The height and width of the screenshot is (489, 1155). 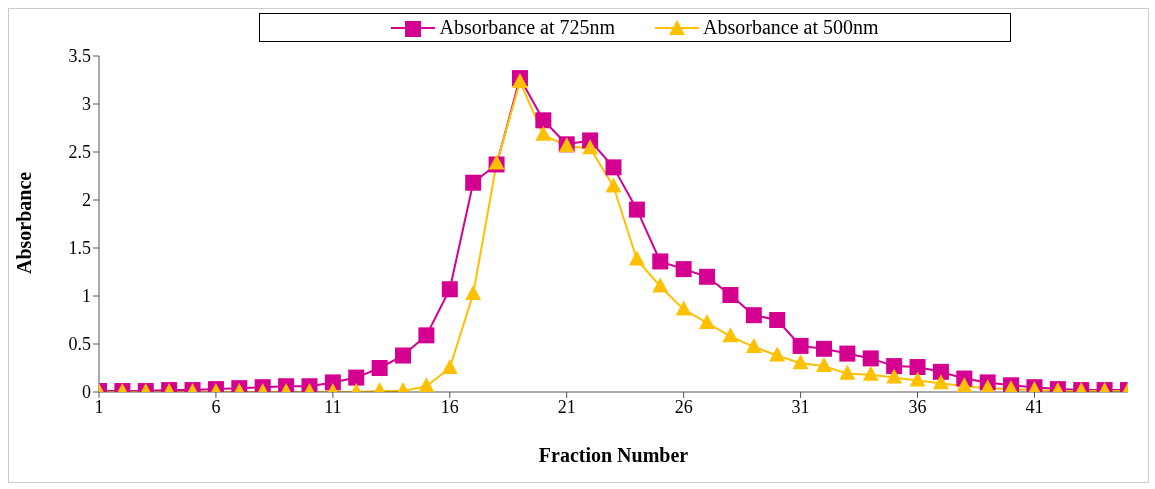 What do you see at coordinates (79, 344) in the screenshot?
I see `y-tick-label: 0.5` at bounding box center [79, 344].